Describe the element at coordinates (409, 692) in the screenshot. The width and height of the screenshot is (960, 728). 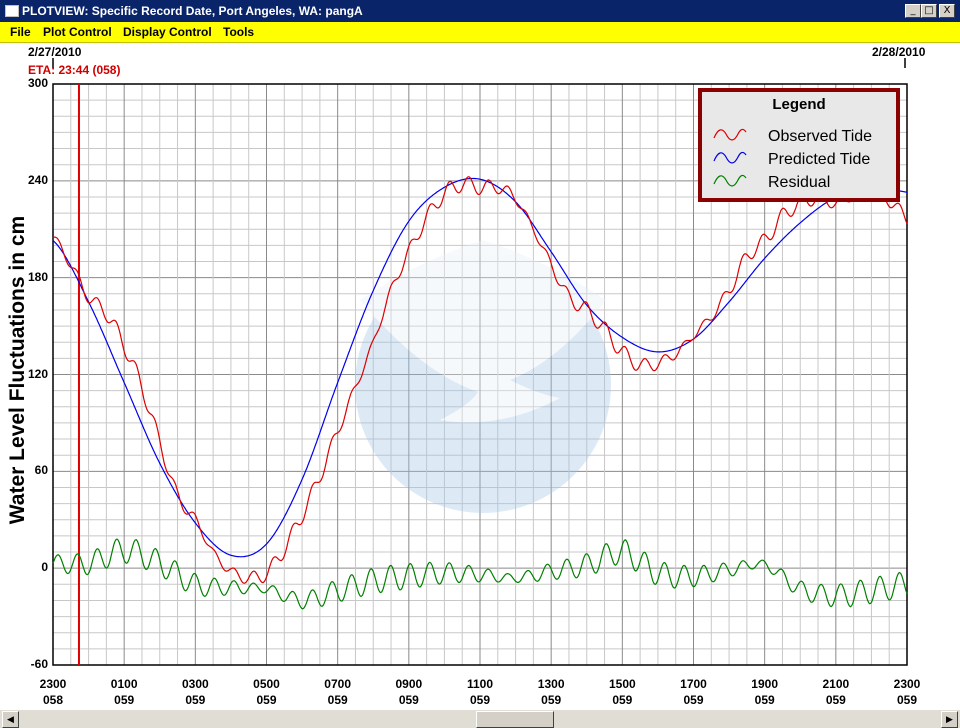
I see `x-tick-label: 0900 059` at that location.